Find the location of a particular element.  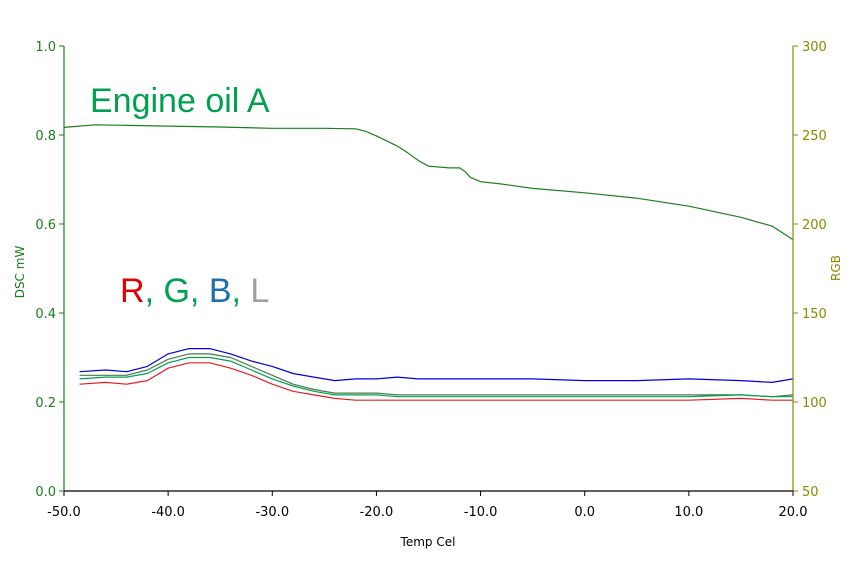

y-left-tick-label: 0.6 is located at coordinates (45, 225).